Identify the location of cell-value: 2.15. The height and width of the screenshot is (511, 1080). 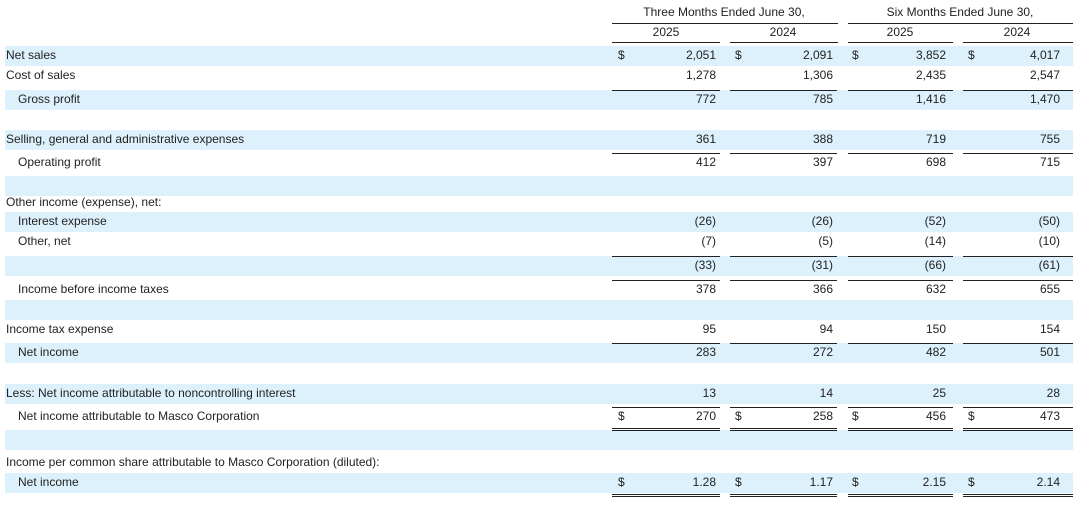
(935, 482).